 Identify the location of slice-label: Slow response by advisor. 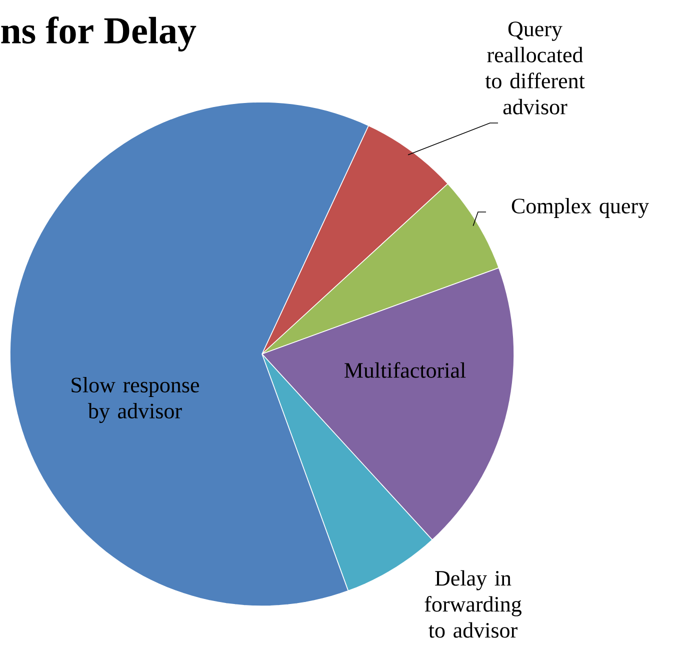
(135, 400).